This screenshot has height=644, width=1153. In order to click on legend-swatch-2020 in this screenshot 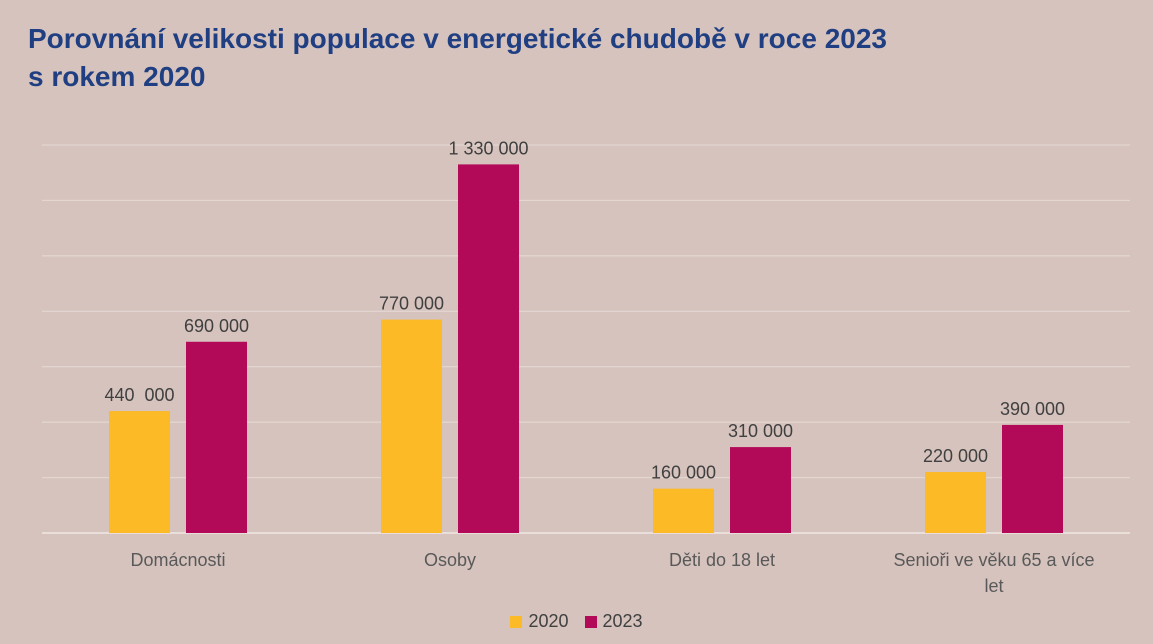, I will do `click(516, 621)`.